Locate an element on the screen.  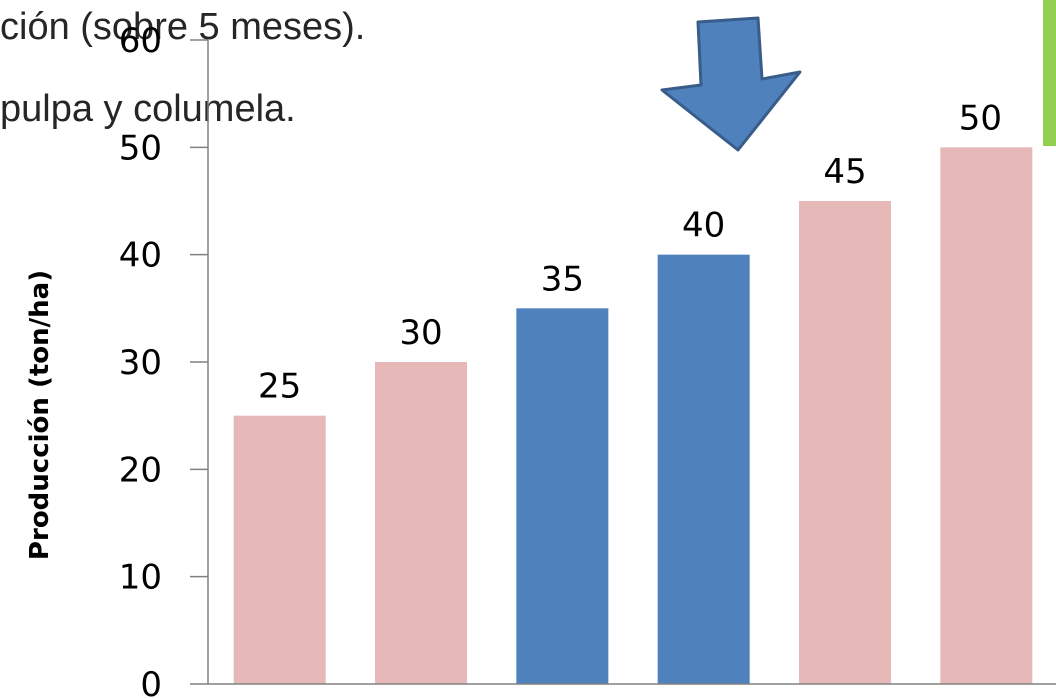
y-tick-label: 40 is located at coordinates (140, 256).